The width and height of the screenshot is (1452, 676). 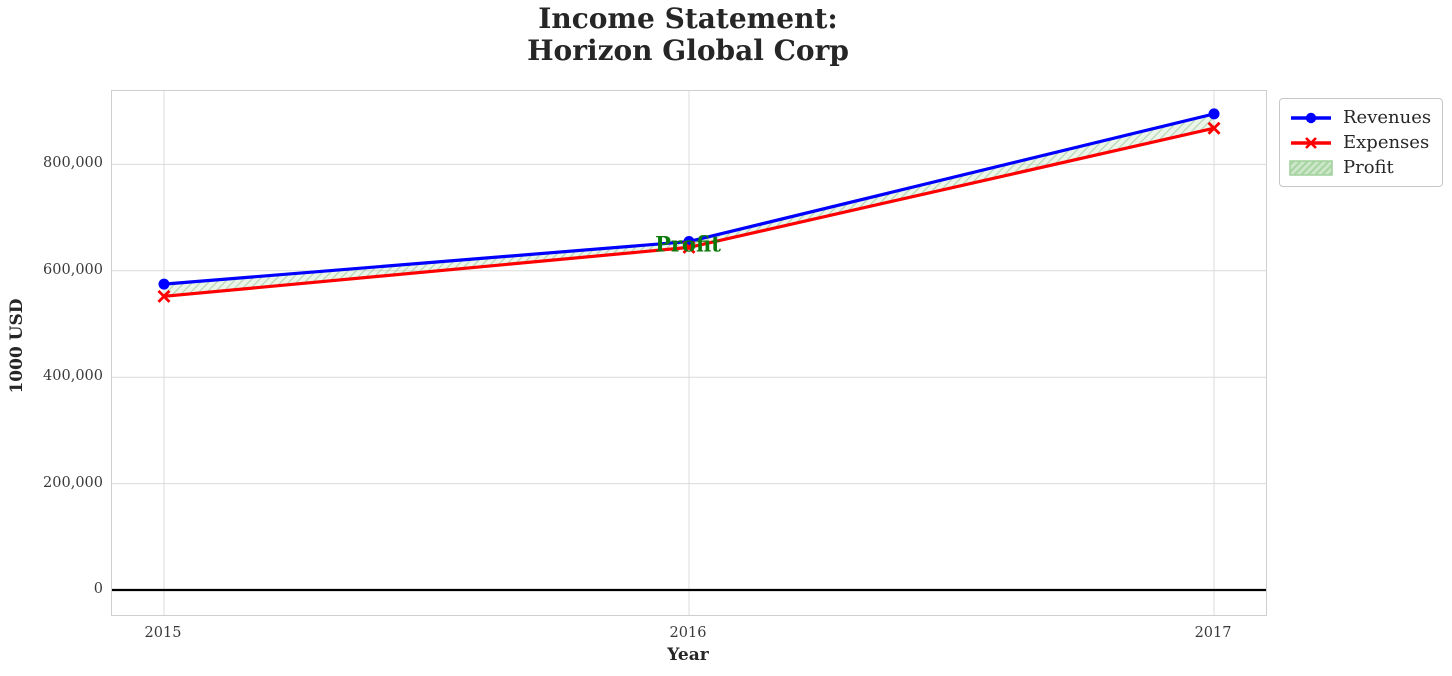 What do you see at coordinates (73, 269) in the screenshot?
I see `y-tick-label: 600,000` at bounding box center [73, 269].